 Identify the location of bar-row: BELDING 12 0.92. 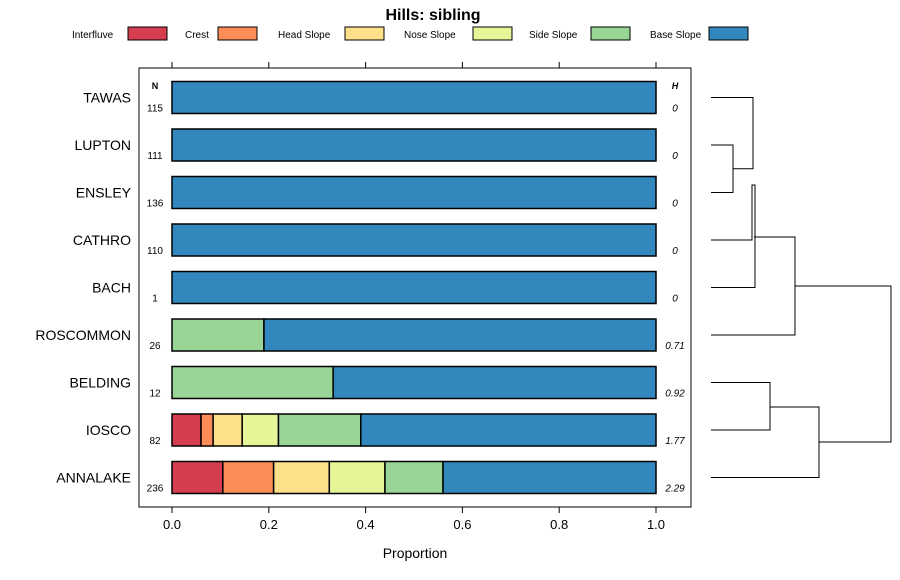
(377, 382).